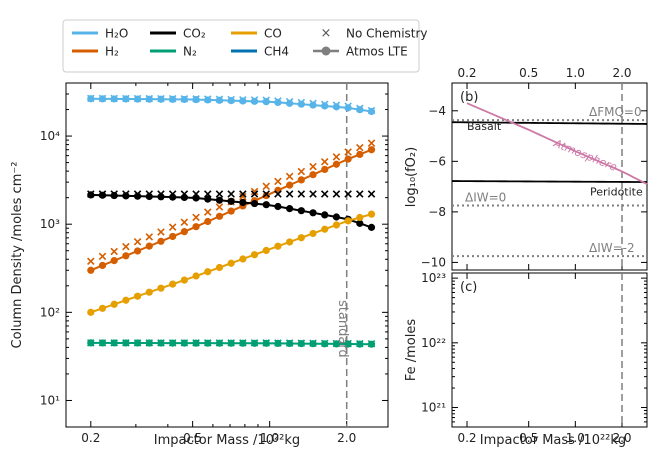  What do you see at coordinates (437, 111) in the screenshot?
I see `fo2-y-tick-label: −4` at bounding box center [437, 111].